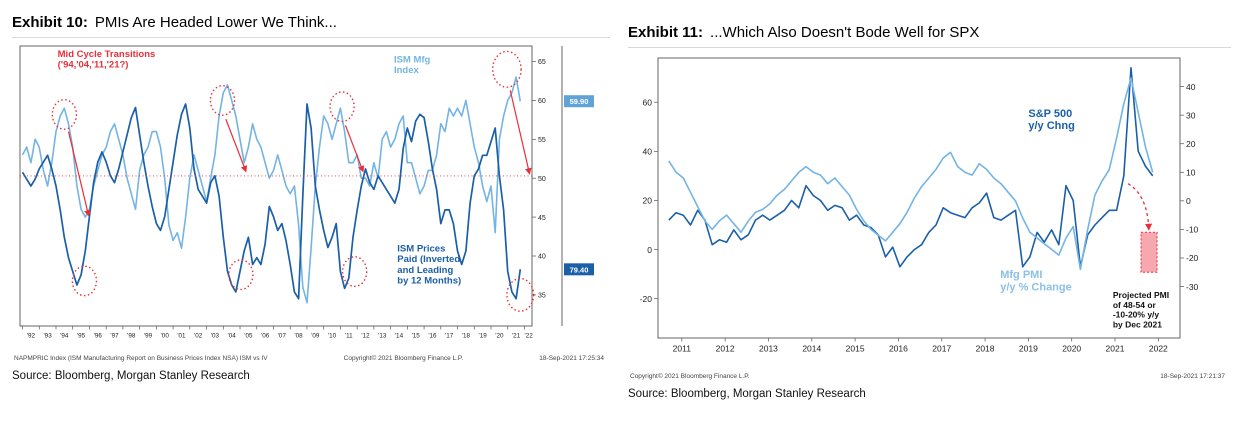 This screenshot has height=431, width=1233. What do you see at coordinates (648, 201) in the screenshot?
I see `y-tick-label: 20` at bounding box center [648, 201].